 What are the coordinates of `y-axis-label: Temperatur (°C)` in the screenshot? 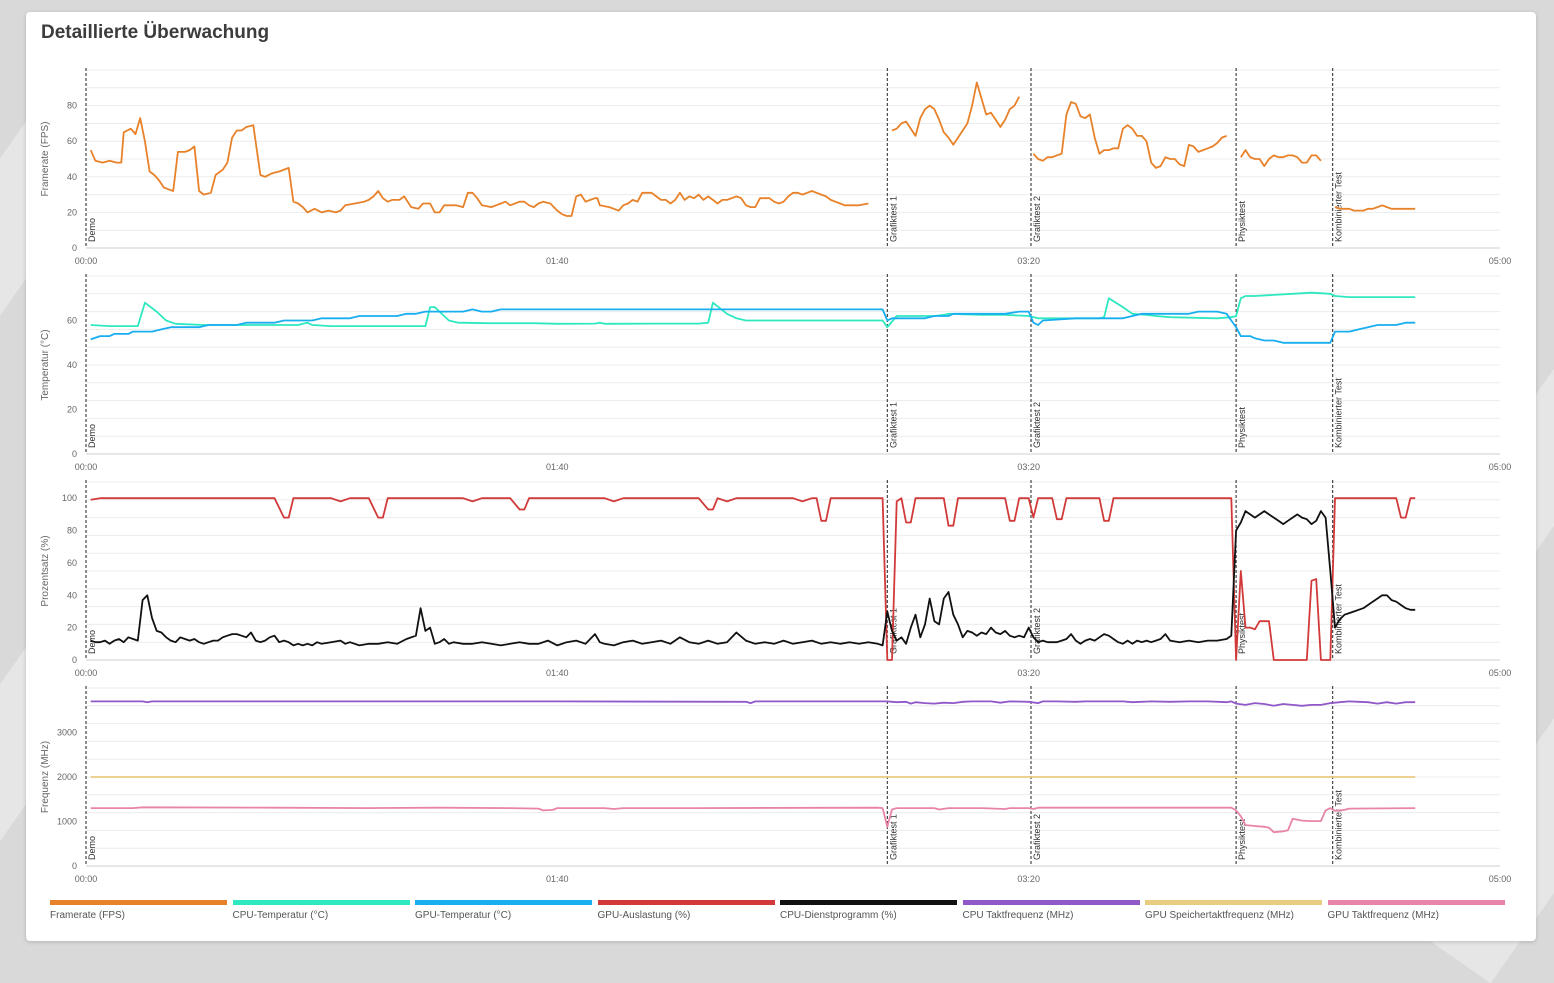 It's located at (45, 364).